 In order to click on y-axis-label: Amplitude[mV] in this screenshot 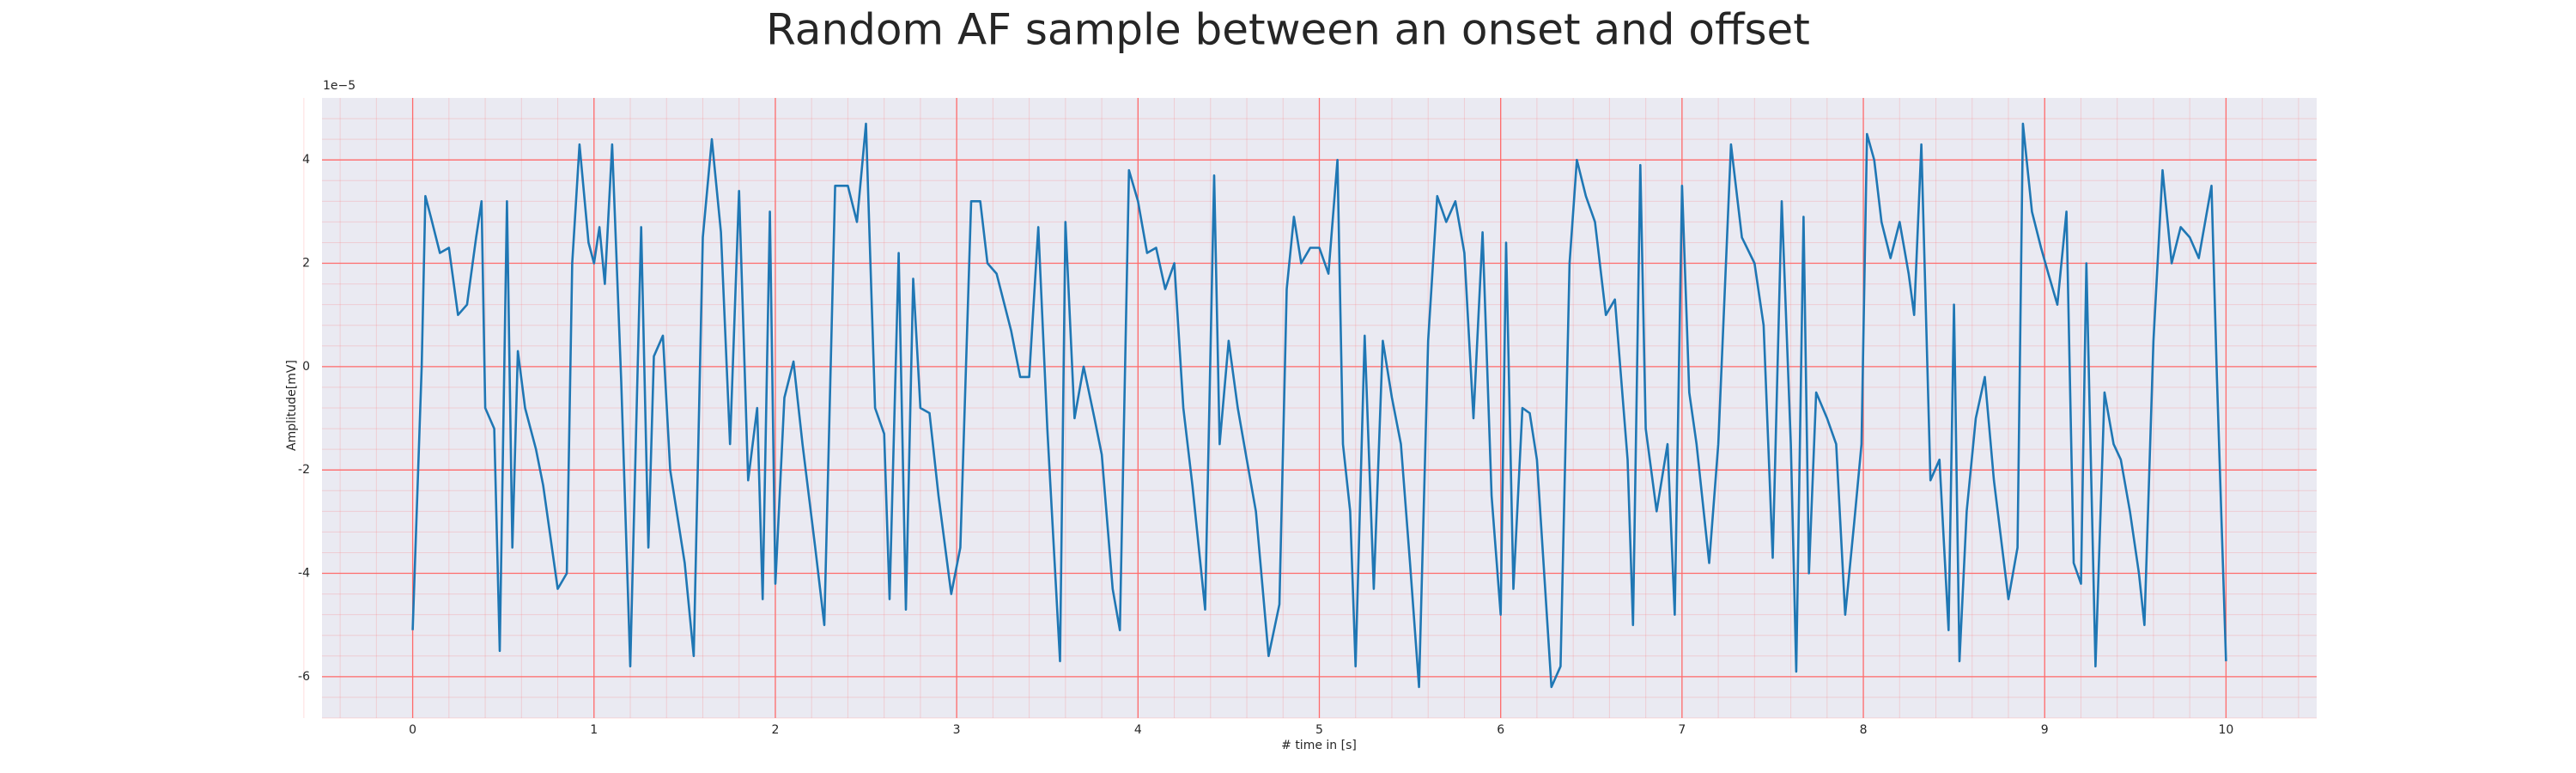, I will do `click(292, 405)`.